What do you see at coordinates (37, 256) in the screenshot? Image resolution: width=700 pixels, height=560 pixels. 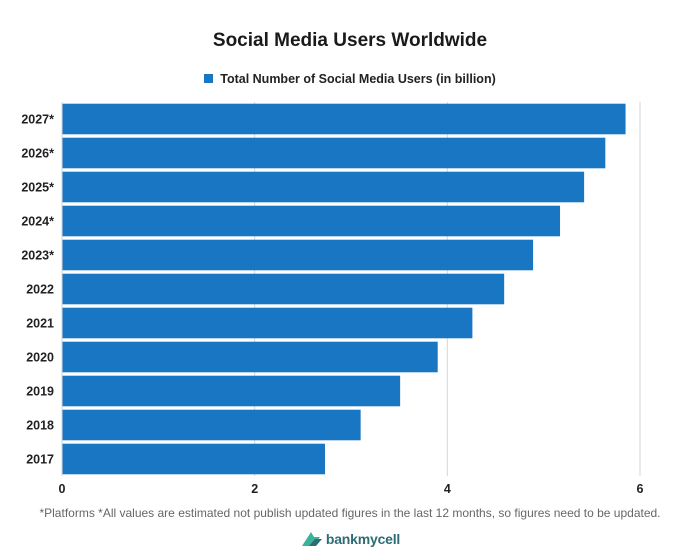 I see `y-tick-label: 2023*` at bounding box center [37, 256].